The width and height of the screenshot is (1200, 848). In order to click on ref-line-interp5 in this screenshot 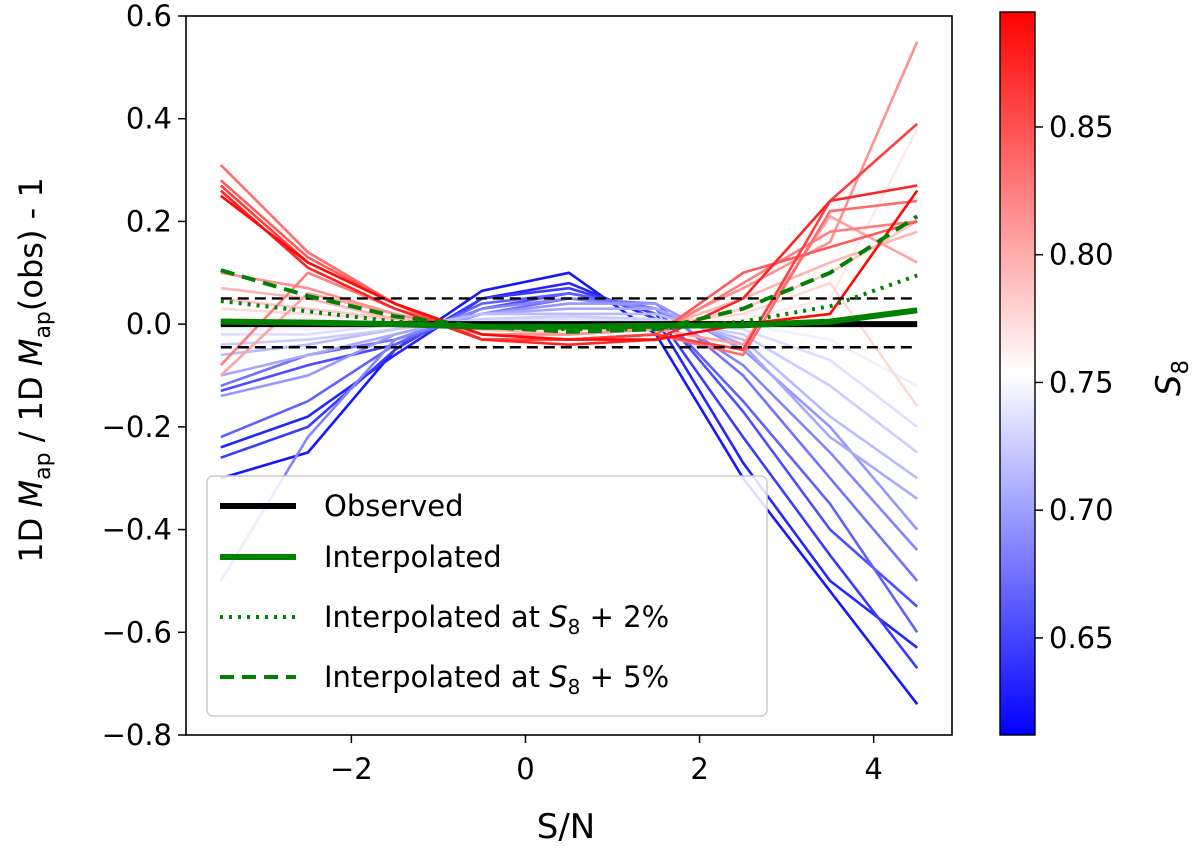, I will do `click(569, 274)`.